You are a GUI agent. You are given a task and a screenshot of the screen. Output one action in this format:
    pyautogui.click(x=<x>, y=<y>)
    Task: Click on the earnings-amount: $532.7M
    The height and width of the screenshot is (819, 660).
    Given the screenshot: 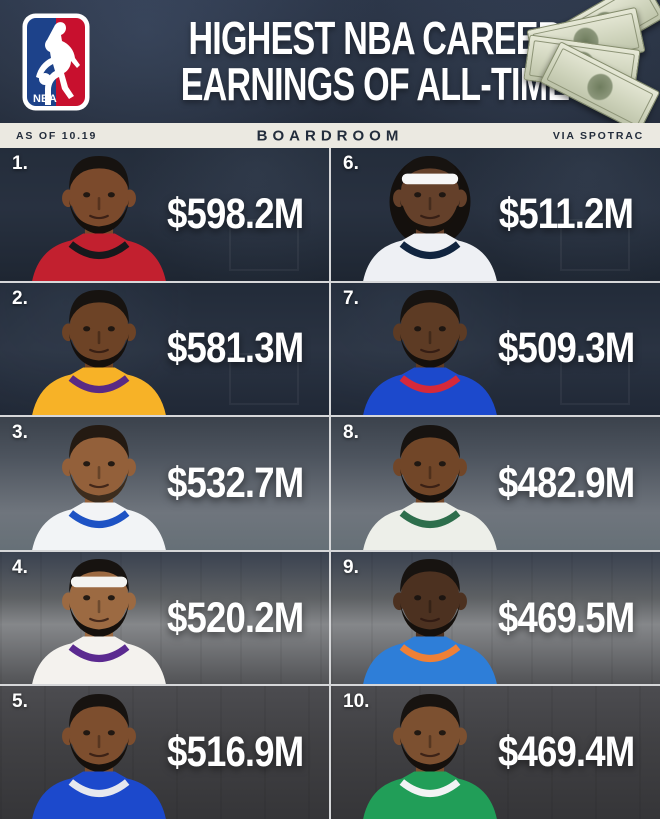 What is the action you would take?
    pyautogui.click(x=235, y=482)
    